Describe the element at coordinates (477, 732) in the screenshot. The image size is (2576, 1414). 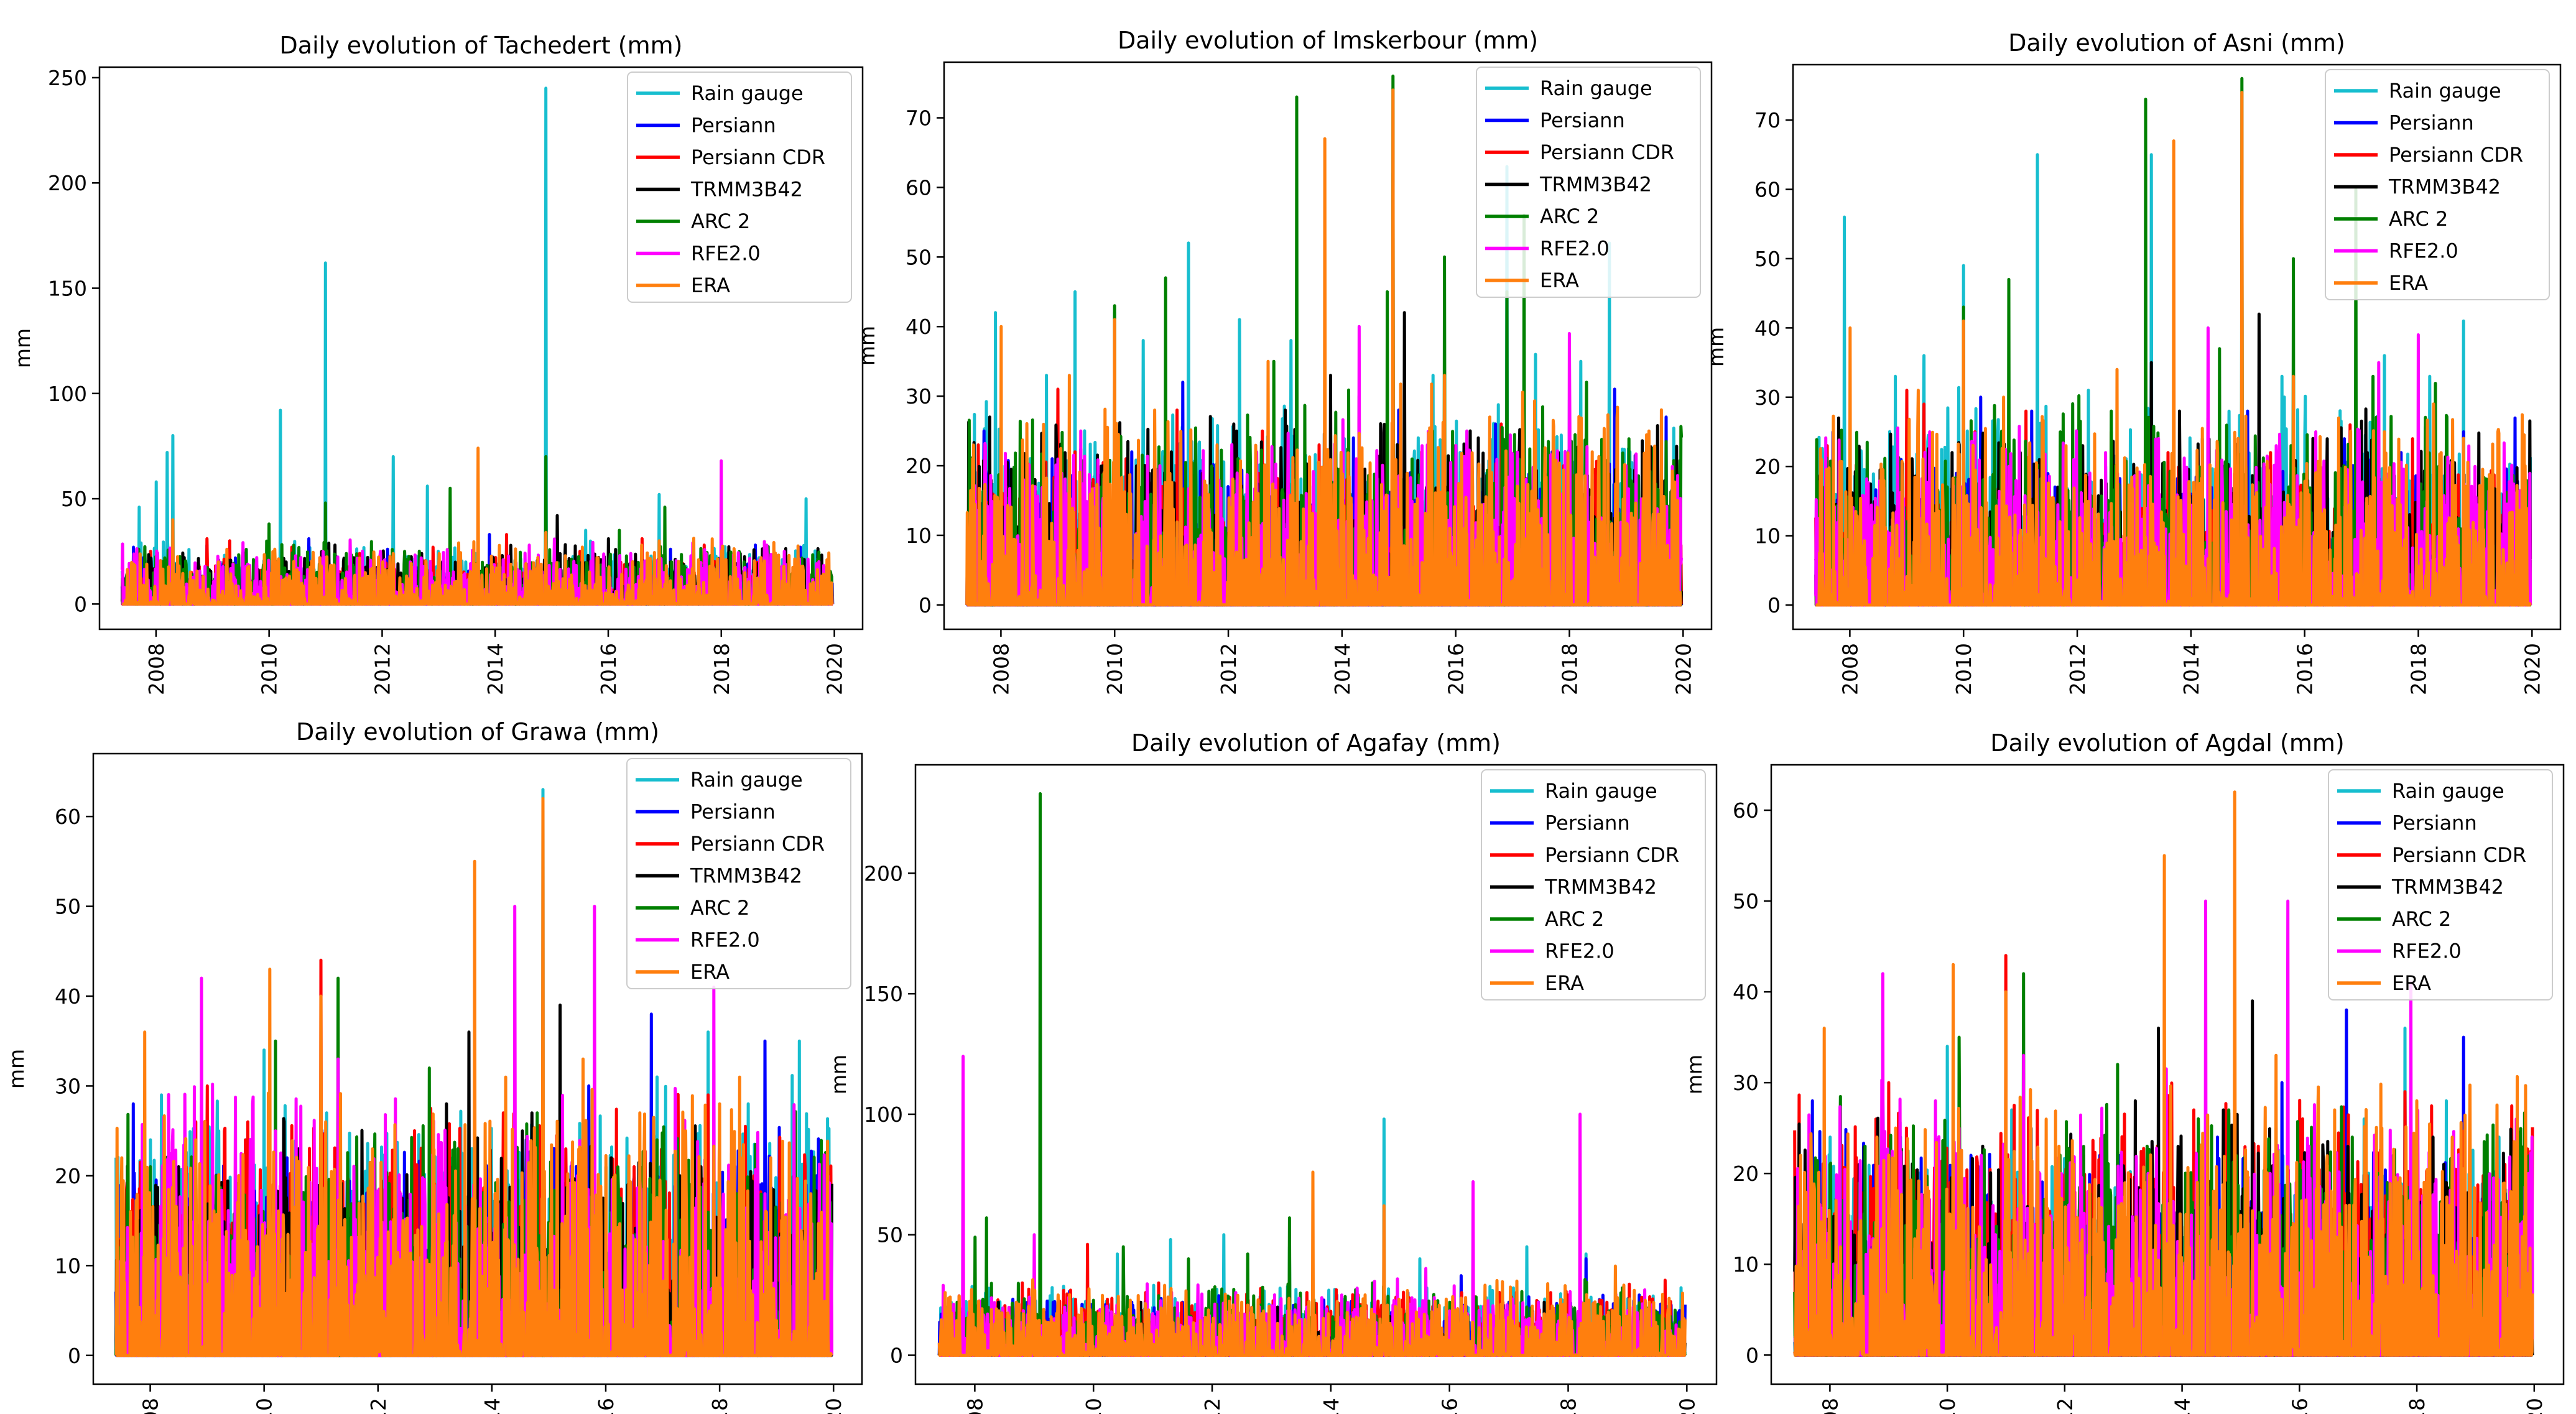
I see `chart-title: Daily evolution of Grawa (mm)` at that location.